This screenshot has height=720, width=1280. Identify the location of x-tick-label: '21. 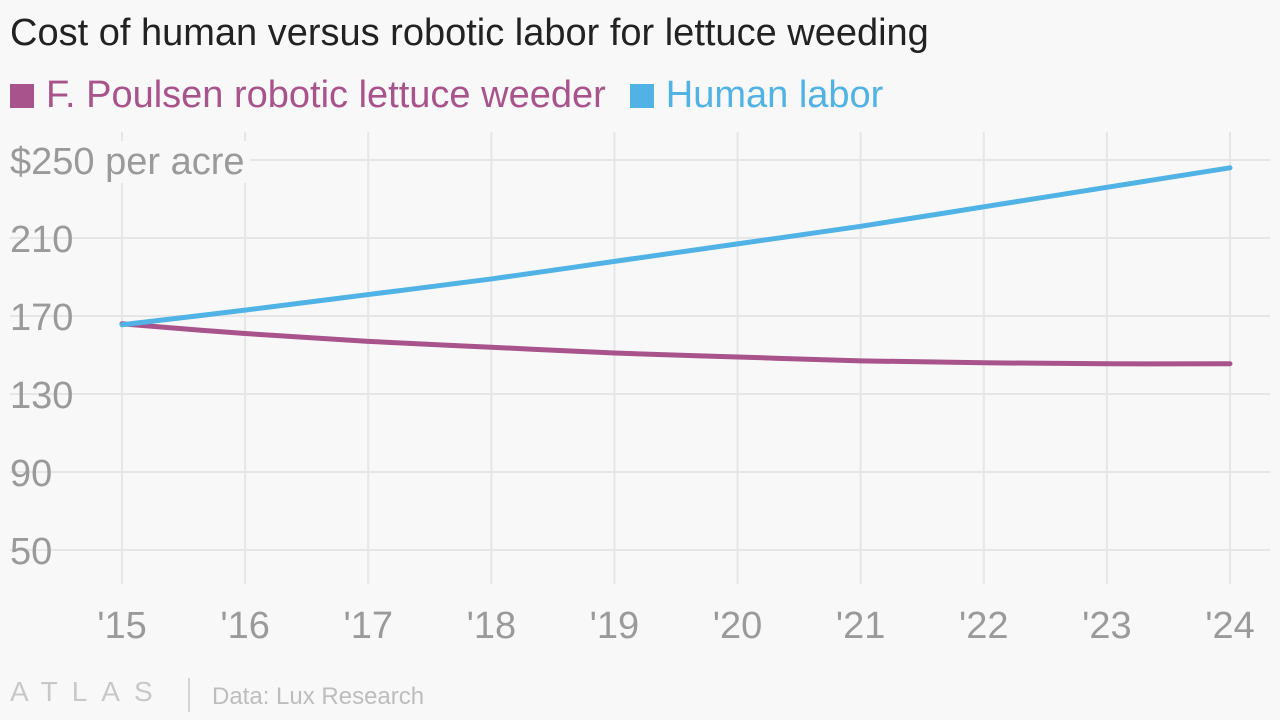
(861, 626).